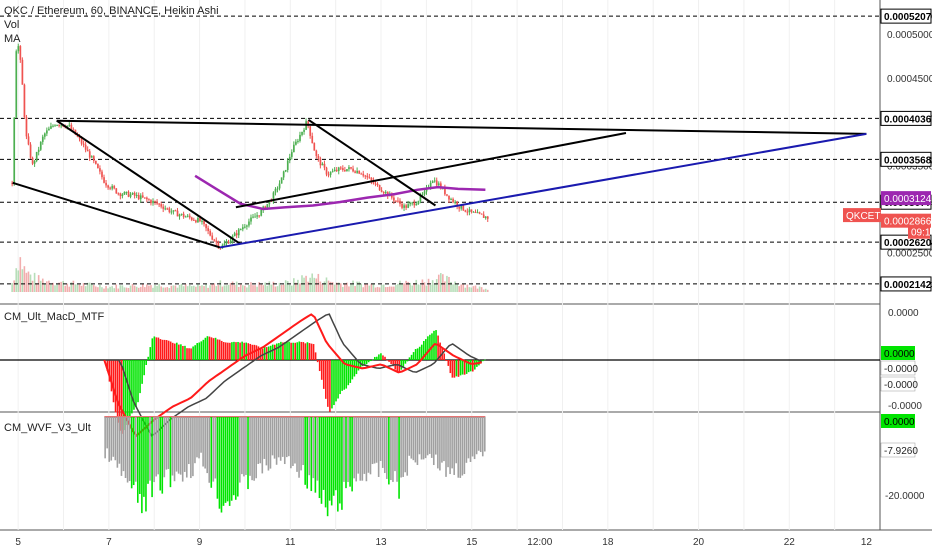  Describe the element at coordinates (908, 17) in the screenshot. I see `level-label-text: 0.00052070` at that location.